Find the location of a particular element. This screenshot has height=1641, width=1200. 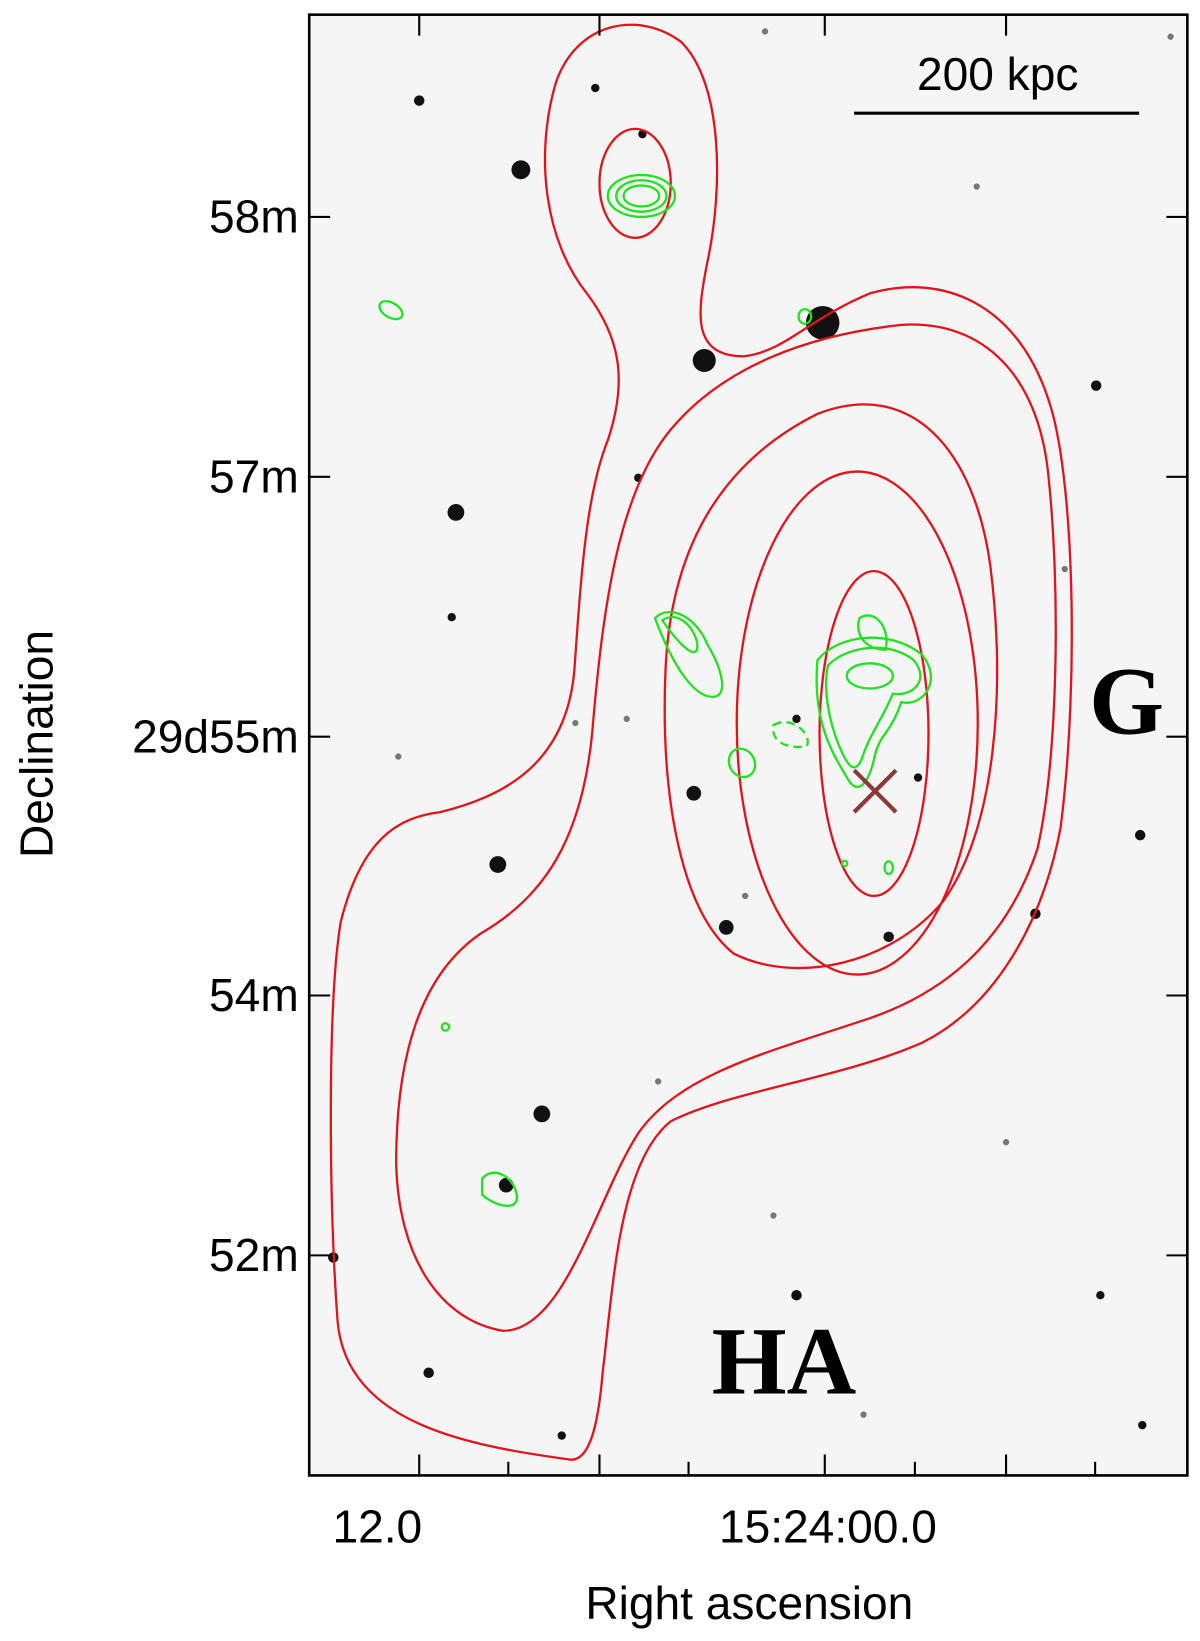

y-axis-title: Declination is located at coordinates (36, 744).